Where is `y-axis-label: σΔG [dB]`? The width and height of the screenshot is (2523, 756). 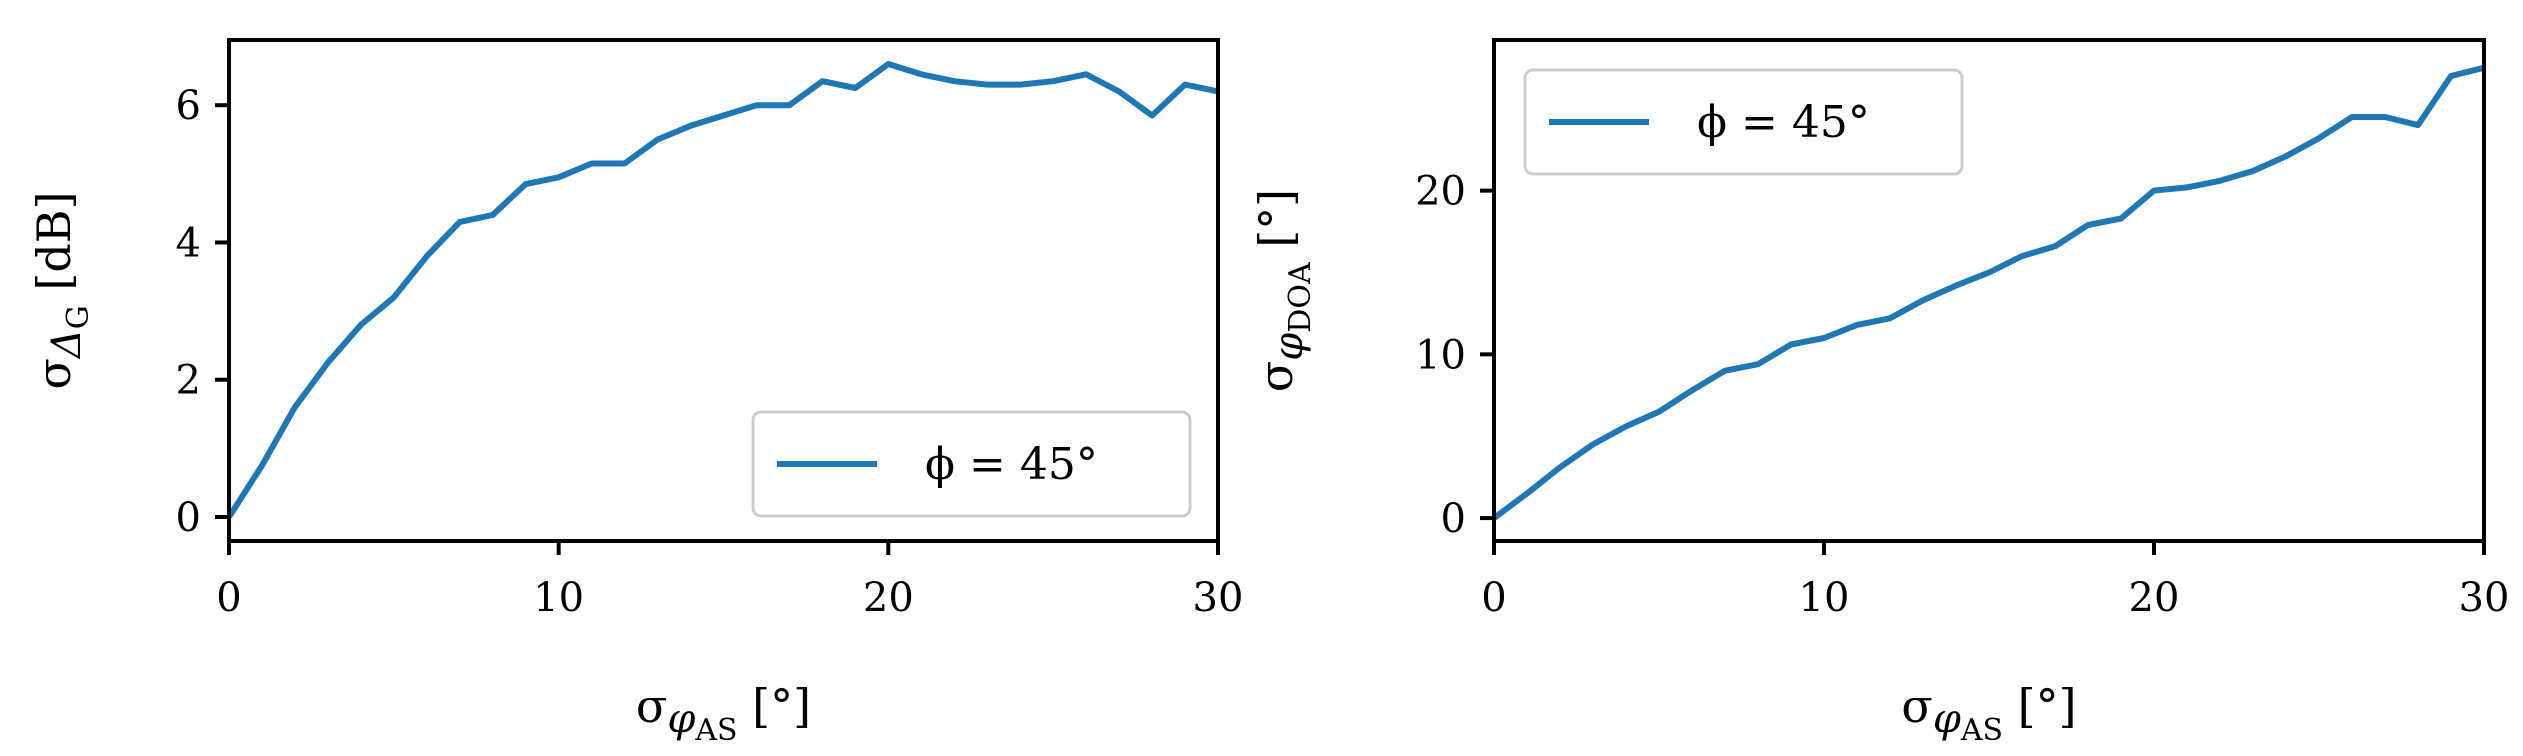 y-axis-label: σΔG [dB] is located at coordinates (61, 290).